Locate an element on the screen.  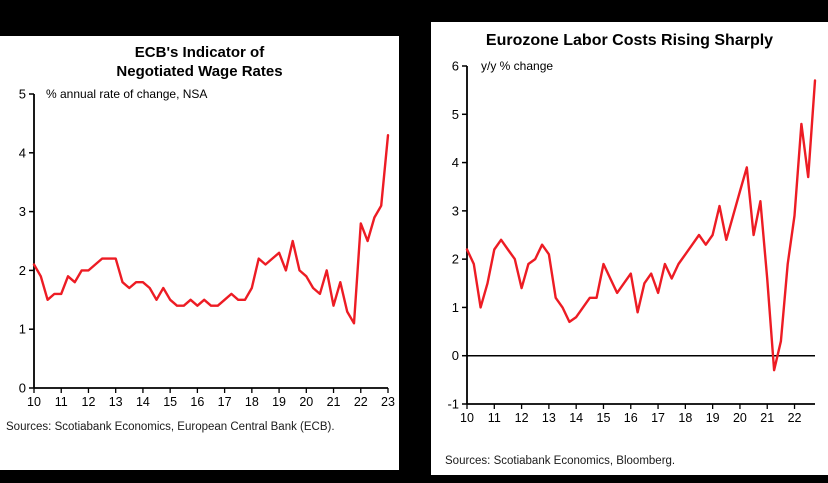
chart-title-line-1: ECB's Indicator of is located at coordinates (199, 52).